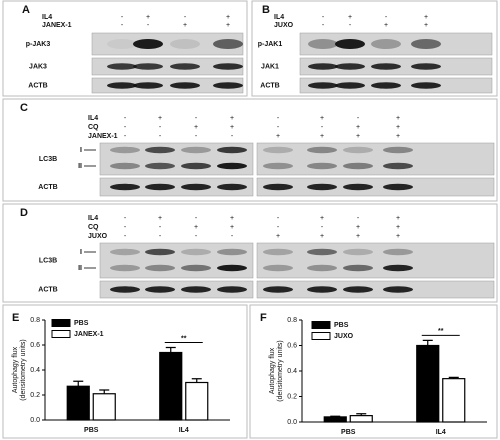 The width and height of the screenshot is (500, 440). Describe the element at coordinates (263, 318) in the screenshot. I see `panel-label: F` at that location.